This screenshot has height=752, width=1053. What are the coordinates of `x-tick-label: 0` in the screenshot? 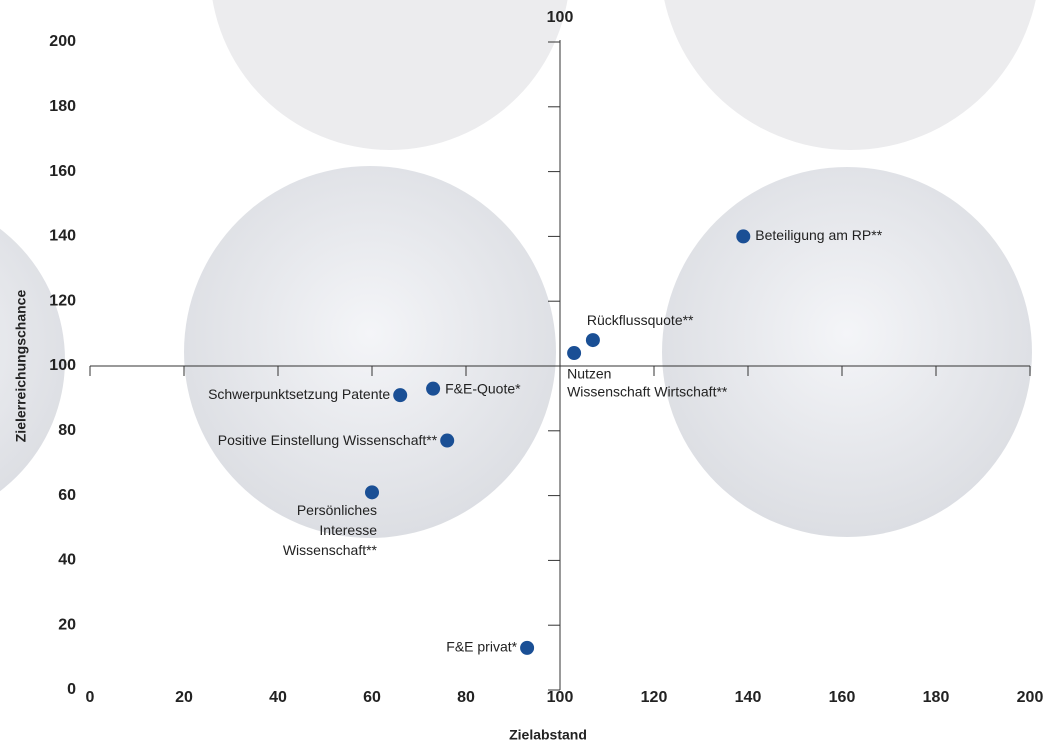 It's located at (90, 697).